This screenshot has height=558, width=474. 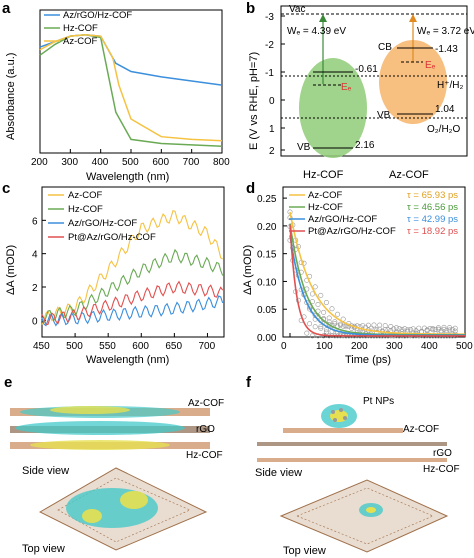 I want to click on a-xtick-label: 700, so click(x=191, y=162).